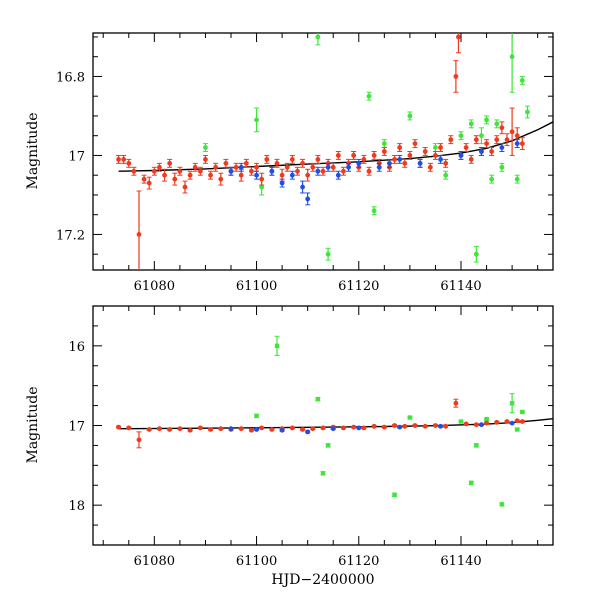 The width and height of the screenshot is (600, 600). I want to click on x-tick-label: 61100, so click(256, 561).